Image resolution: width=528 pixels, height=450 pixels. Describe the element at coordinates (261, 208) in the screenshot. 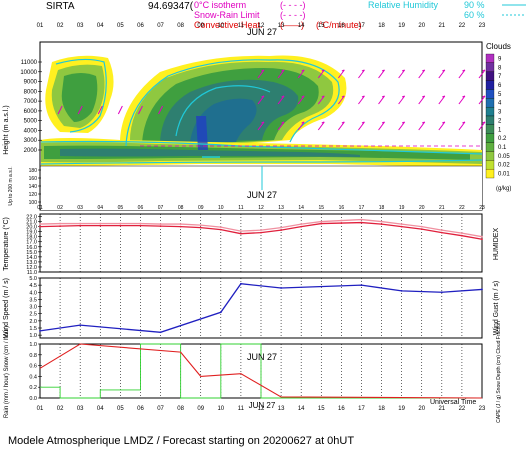

I see `hour-tick-label: 12` at that location.